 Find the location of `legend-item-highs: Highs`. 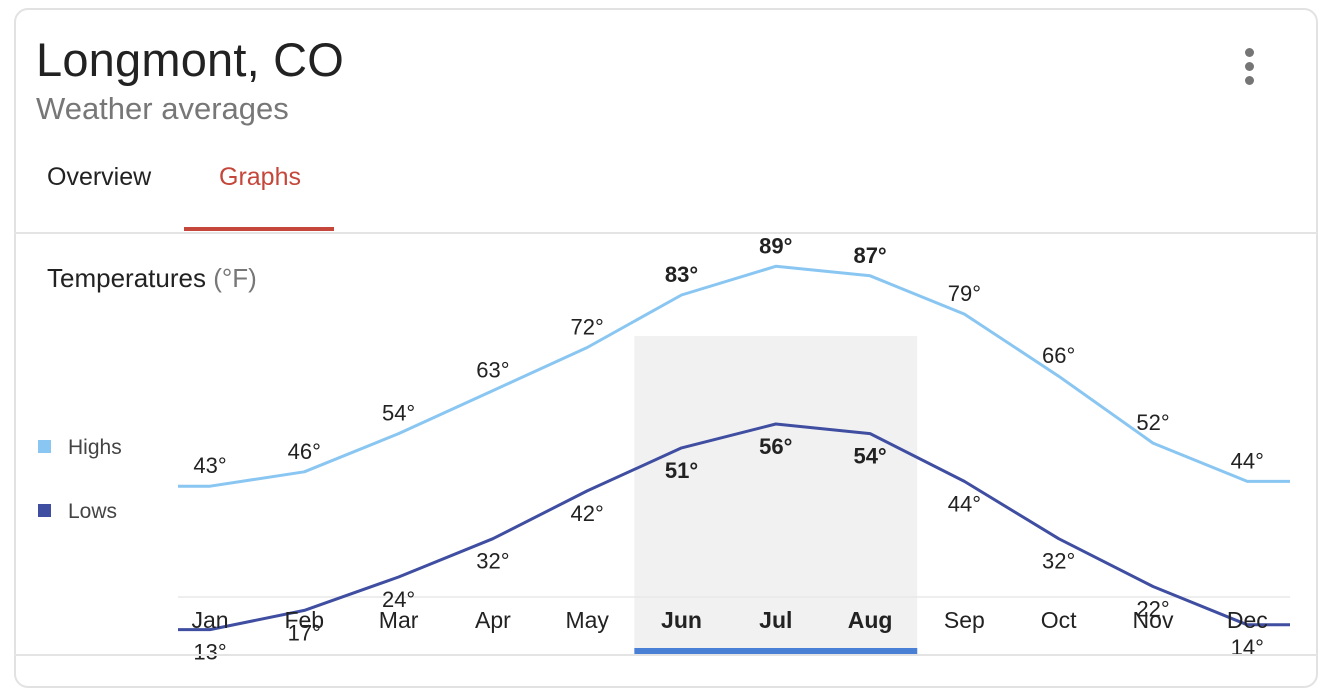

legend-item-highs: Highs is located at coordinates (80, 448).